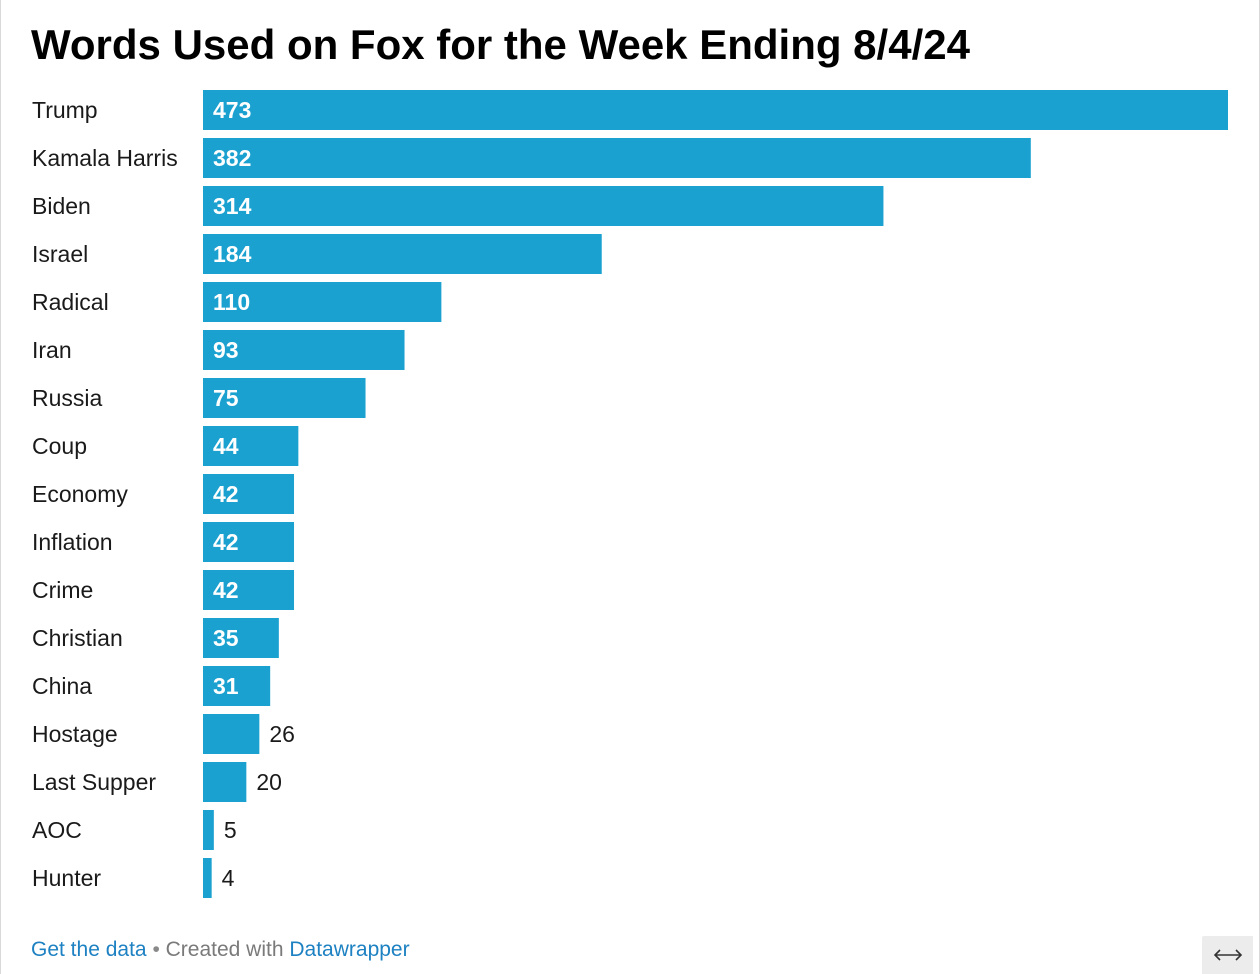 The height and width of the screenshot is (974, 1260). What do you see at coordinates (228, 878) in the screenshot?
I see `value-label: 4` at bounding box center [228, 878].